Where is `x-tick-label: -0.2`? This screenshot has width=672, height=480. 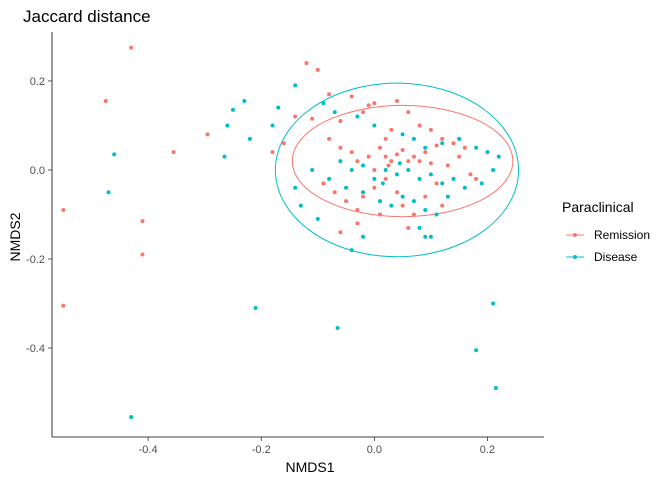 x-tick-label: -0.2 is located at coordinates (261, 450).